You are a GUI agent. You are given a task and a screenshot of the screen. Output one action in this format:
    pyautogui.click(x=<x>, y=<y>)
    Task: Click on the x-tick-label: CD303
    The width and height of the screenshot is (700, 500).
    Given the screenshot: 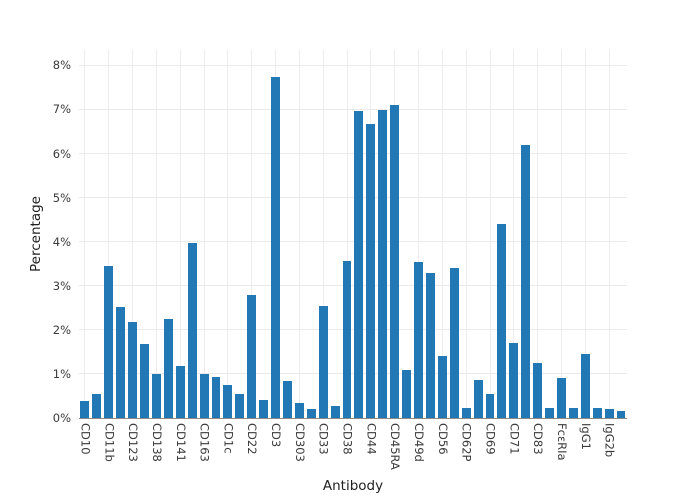 What is the action you would take?
    pyautogui.click(x=299, y=442)
    